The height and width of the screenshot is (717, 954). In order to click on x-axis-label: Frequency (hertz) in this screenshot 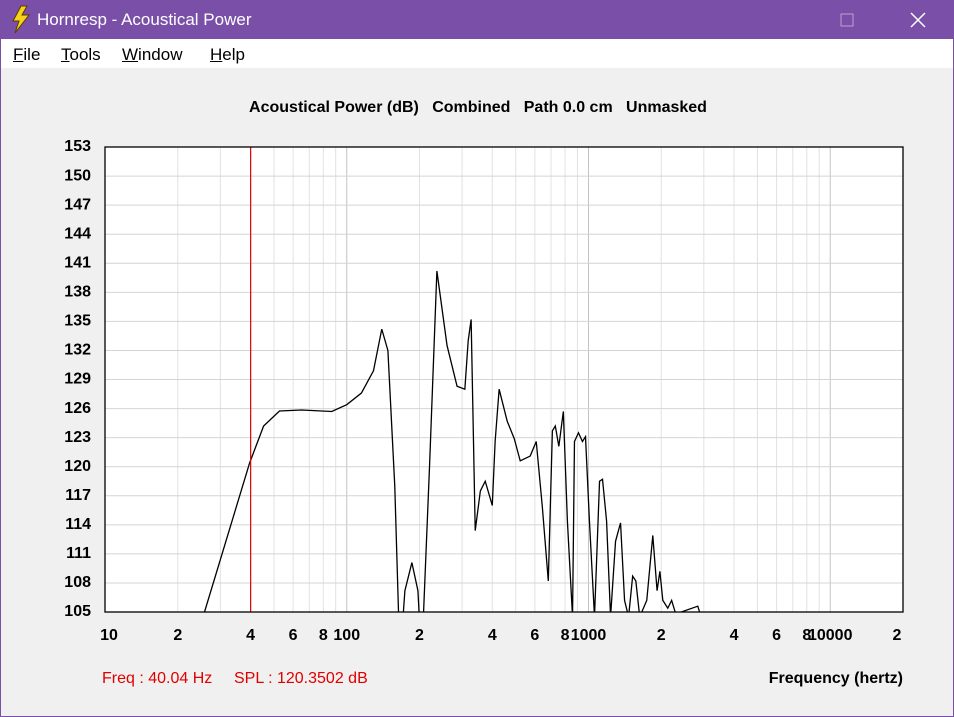, I will do `click(836, 678)`.